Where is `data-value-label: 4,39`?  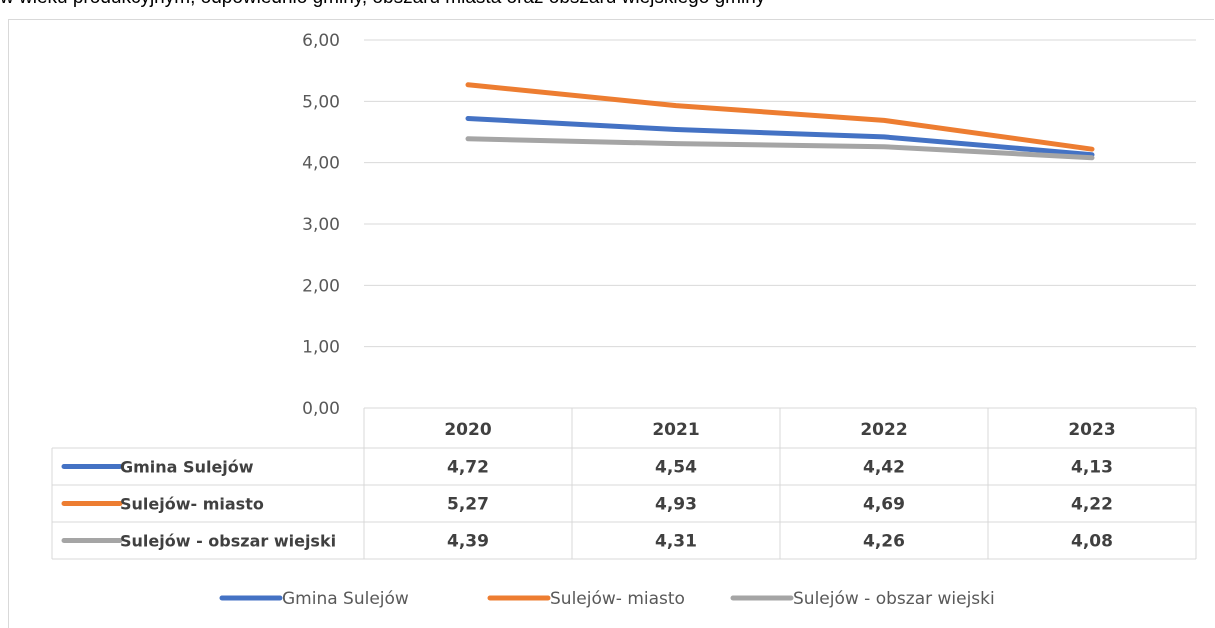 data-value-label: 4,39 is located at coordinates (468, 542).